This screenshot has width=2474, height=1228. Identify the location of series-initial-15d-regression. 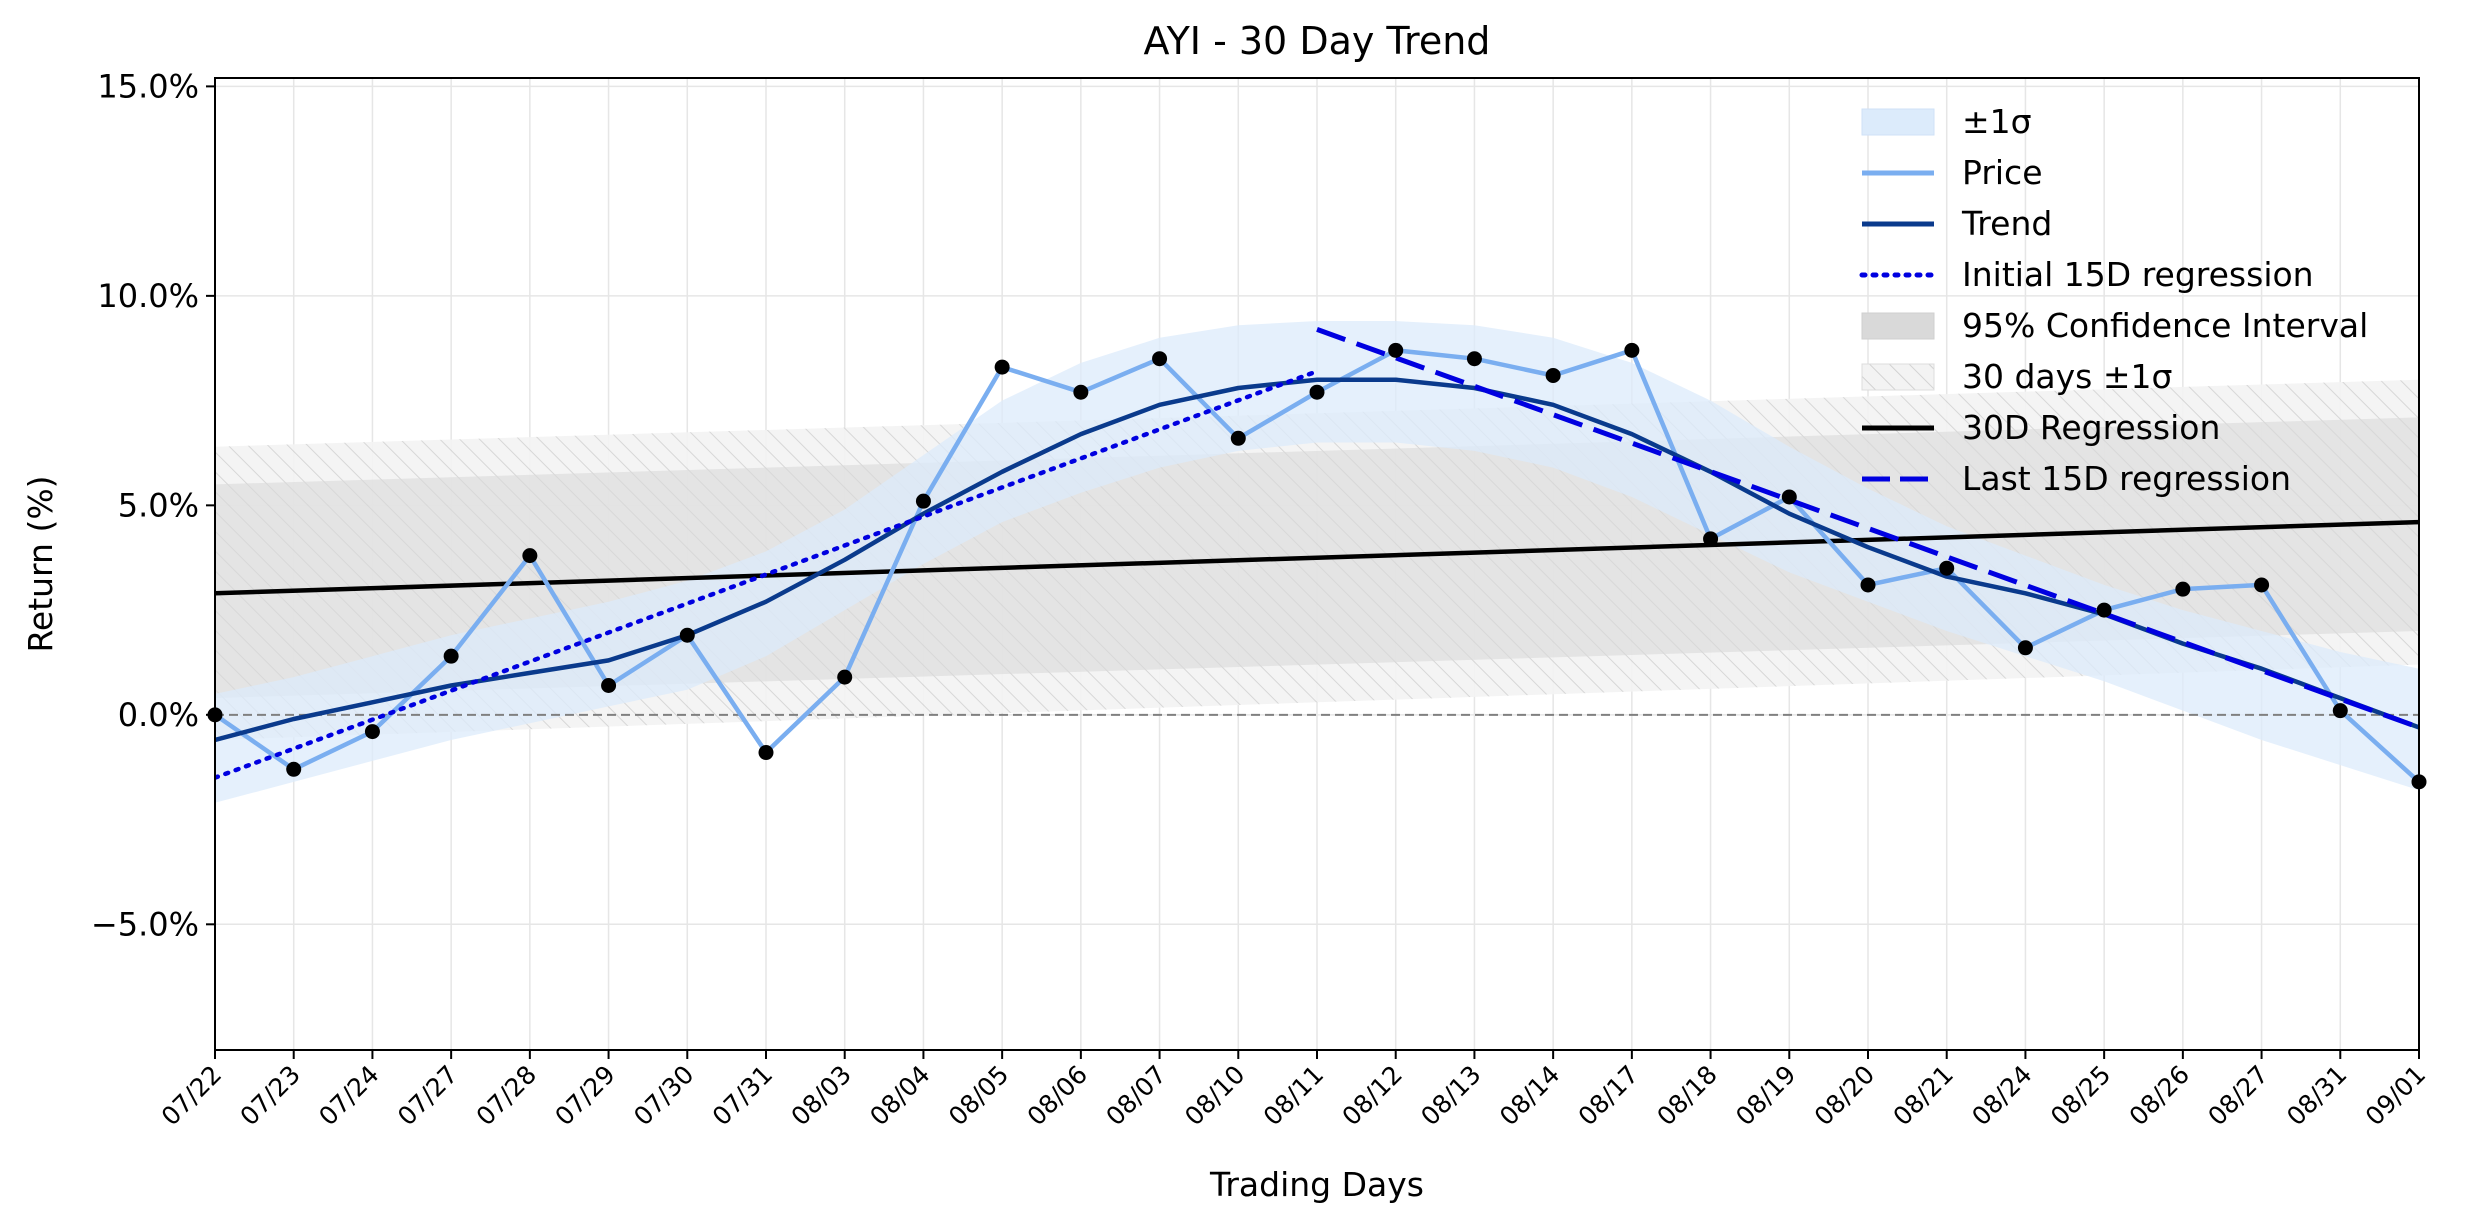
(767, 574).